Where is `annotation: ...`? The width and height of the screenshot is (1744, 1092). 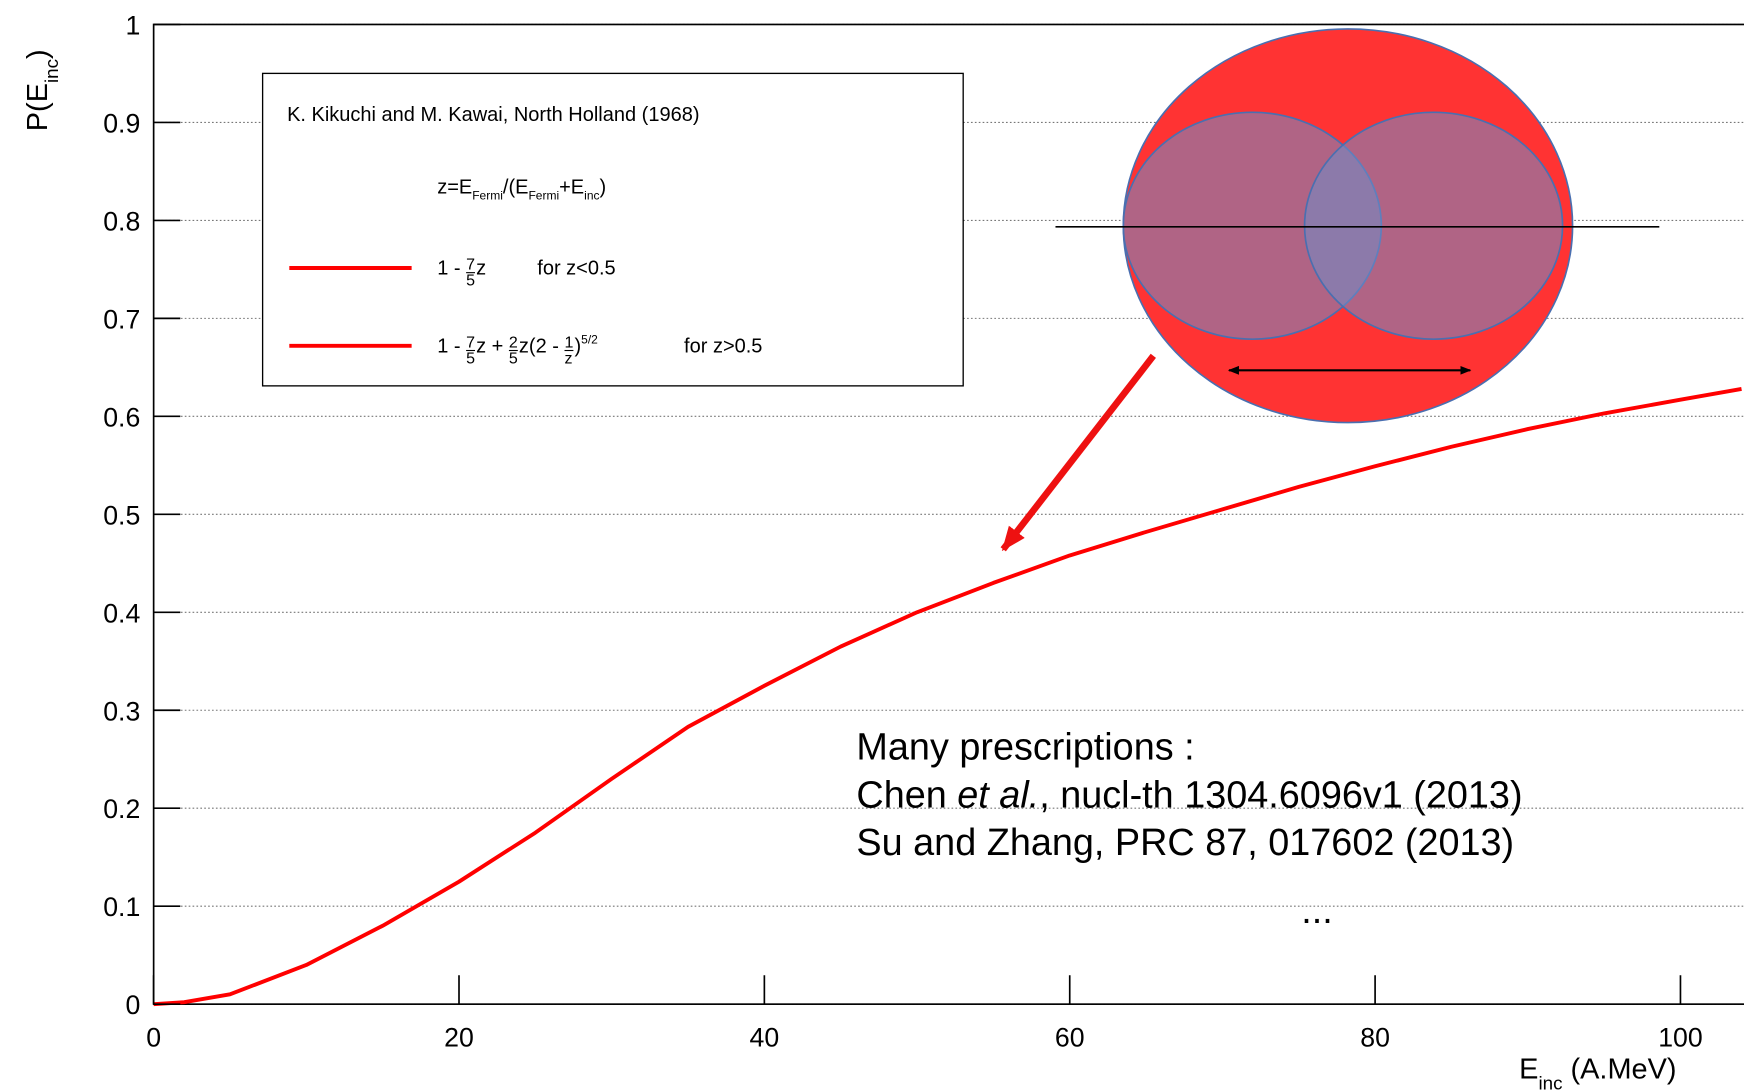 annotation: ... is located at coordinates (1317, 911).